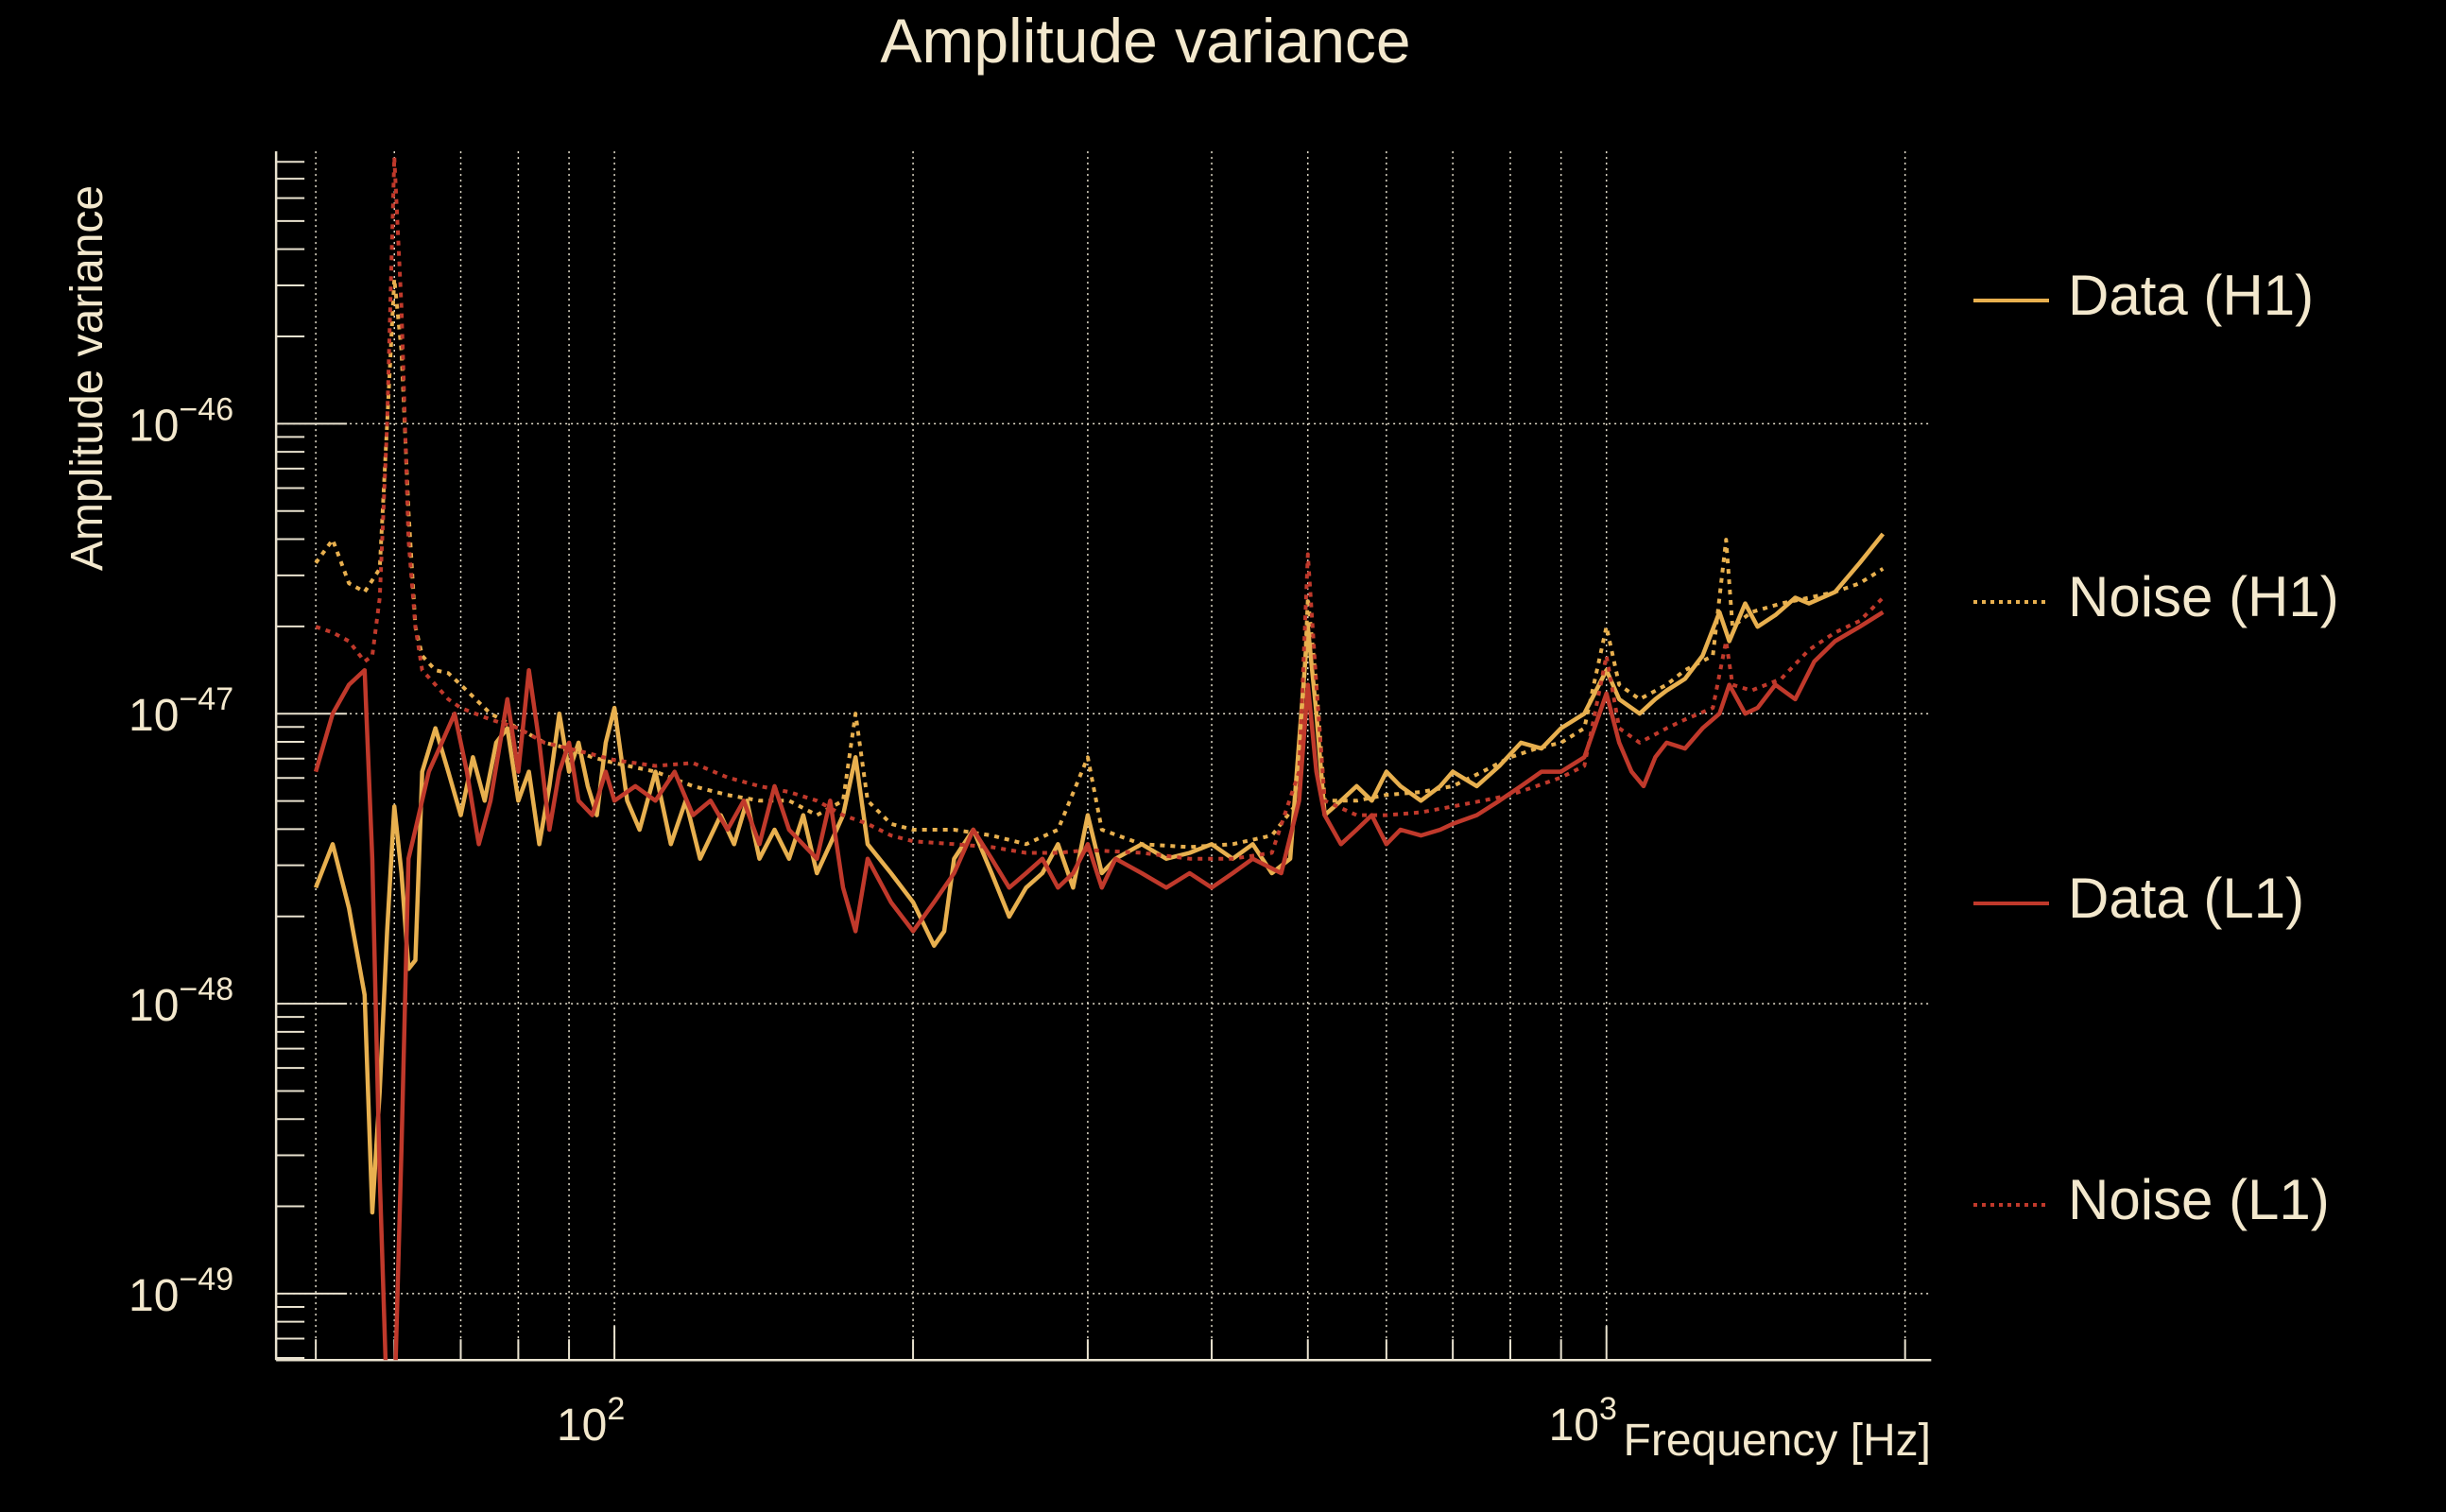 This screenshot has height=1512, width=2446. I want to click on x-tick-label: 10², so click(591, 1421).